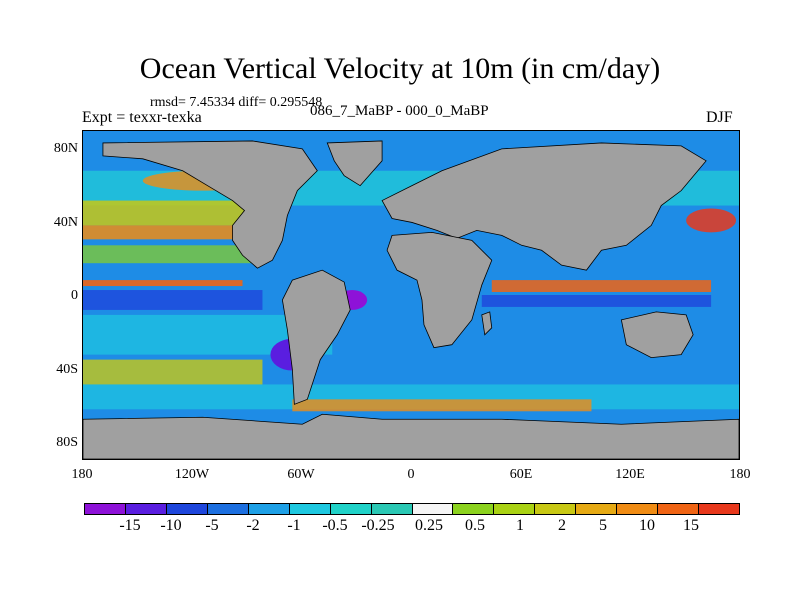 The image size is (800, 600). I want to click on lat-label-0: 0, so click(74, 295).